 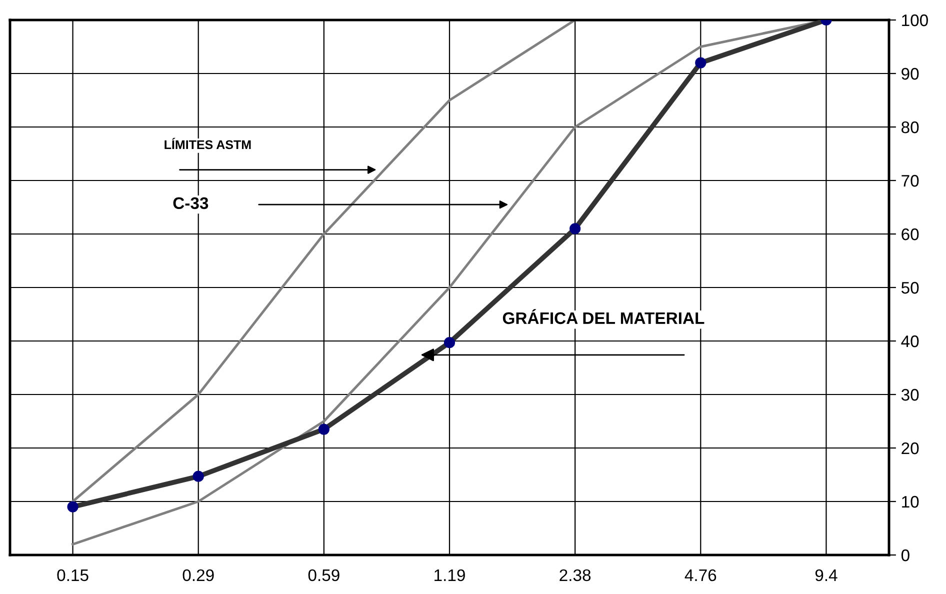 I want to click on y-tick-label: 50, so click(x=910, y=288).